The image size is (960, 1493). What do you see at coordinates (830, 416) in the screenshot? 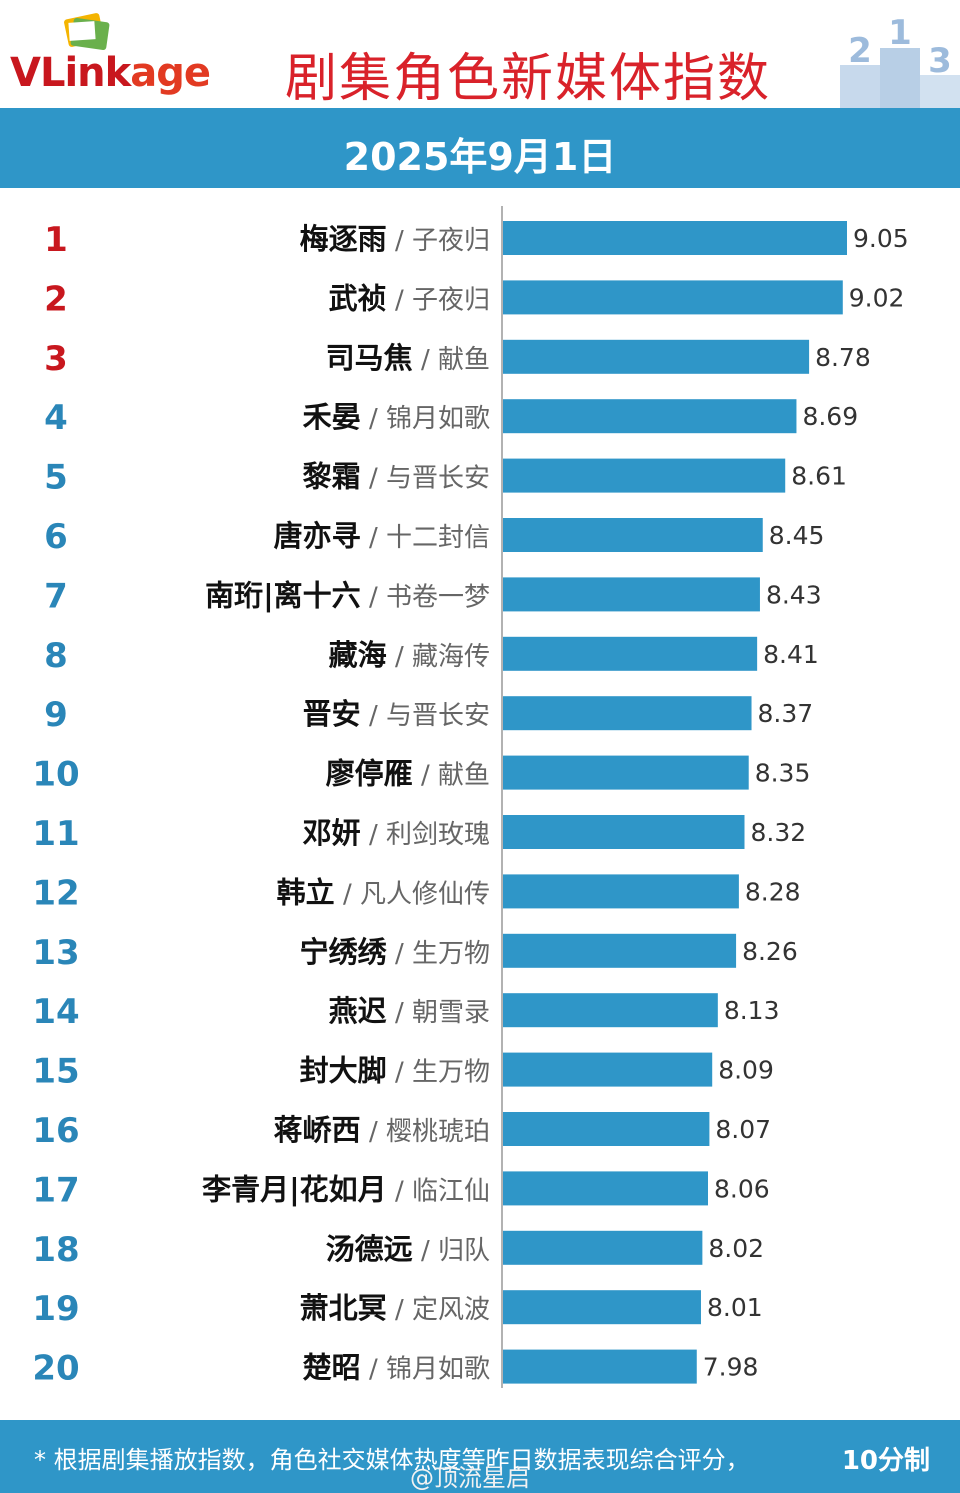
I see `data-label: 8.69` at bounding box center [830, 416].